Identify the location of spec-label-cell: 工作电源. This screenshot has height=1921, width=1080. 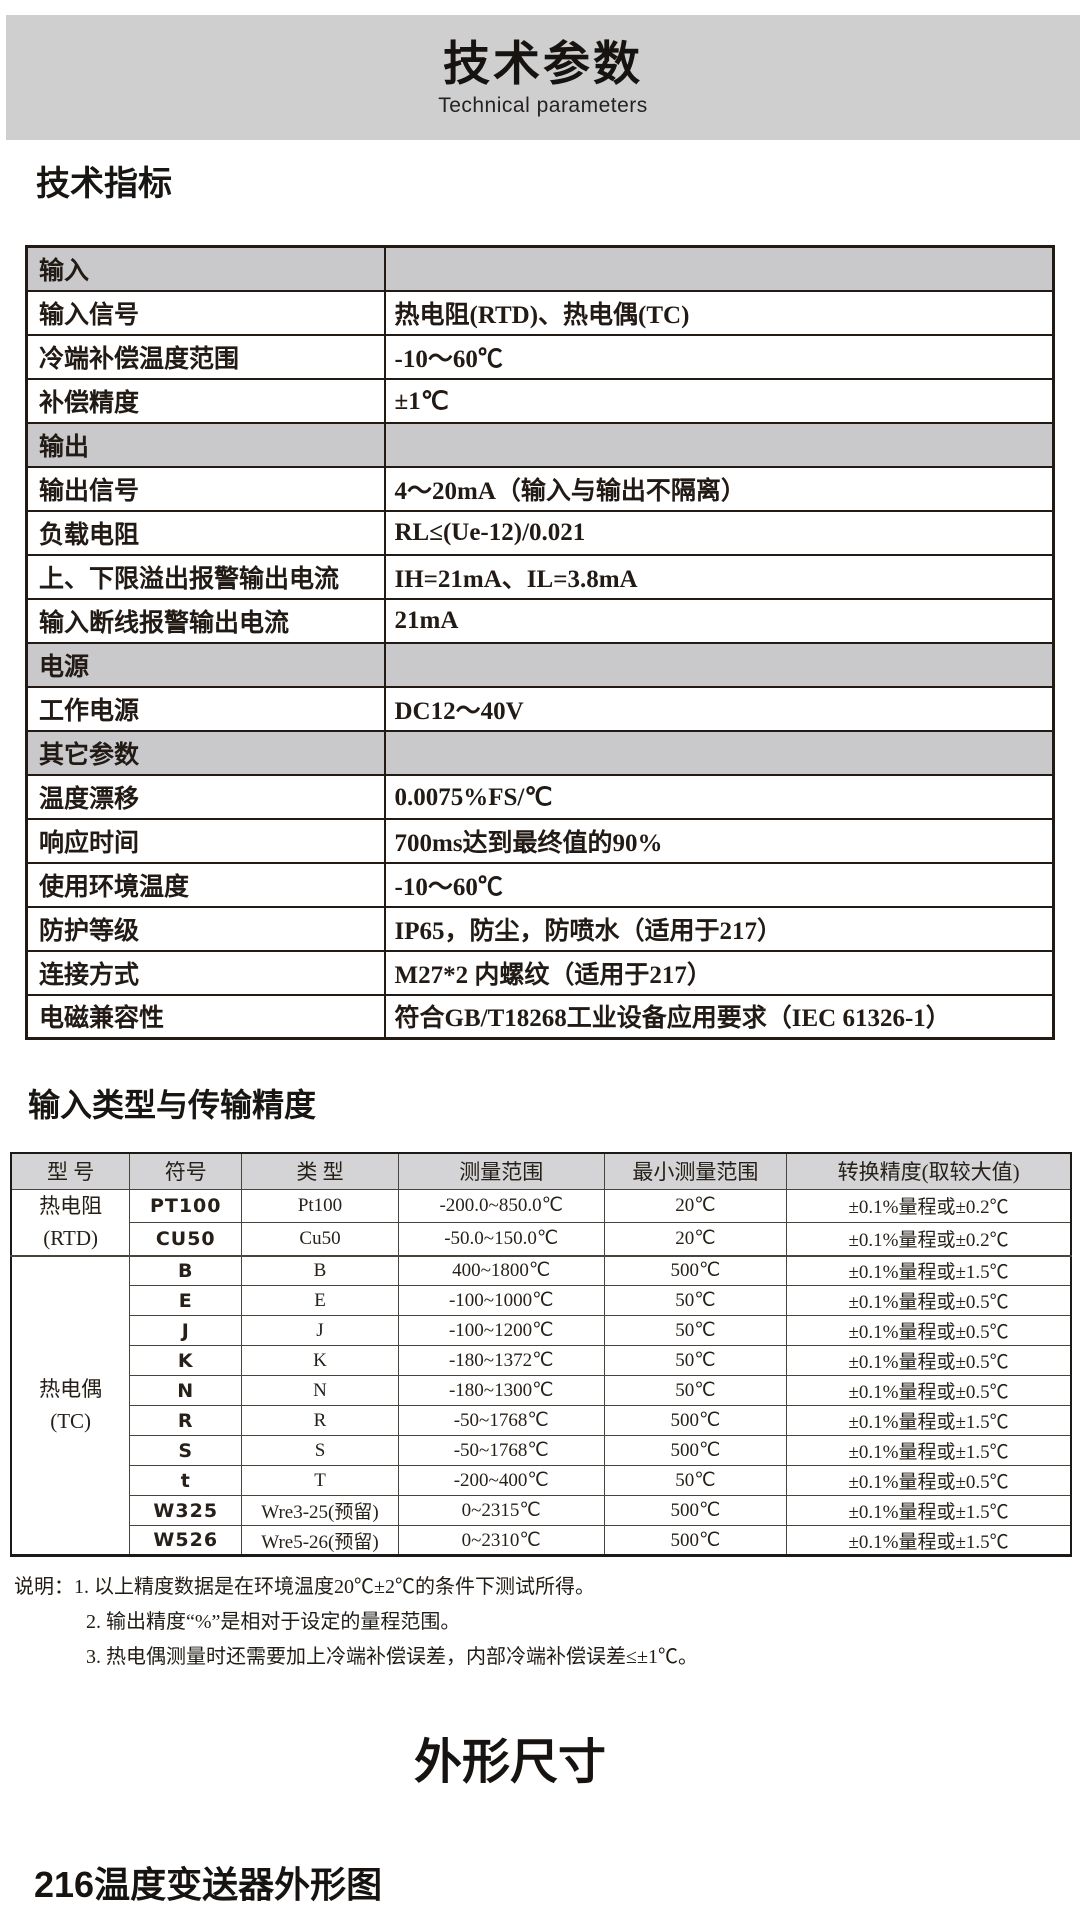
(205, 708).